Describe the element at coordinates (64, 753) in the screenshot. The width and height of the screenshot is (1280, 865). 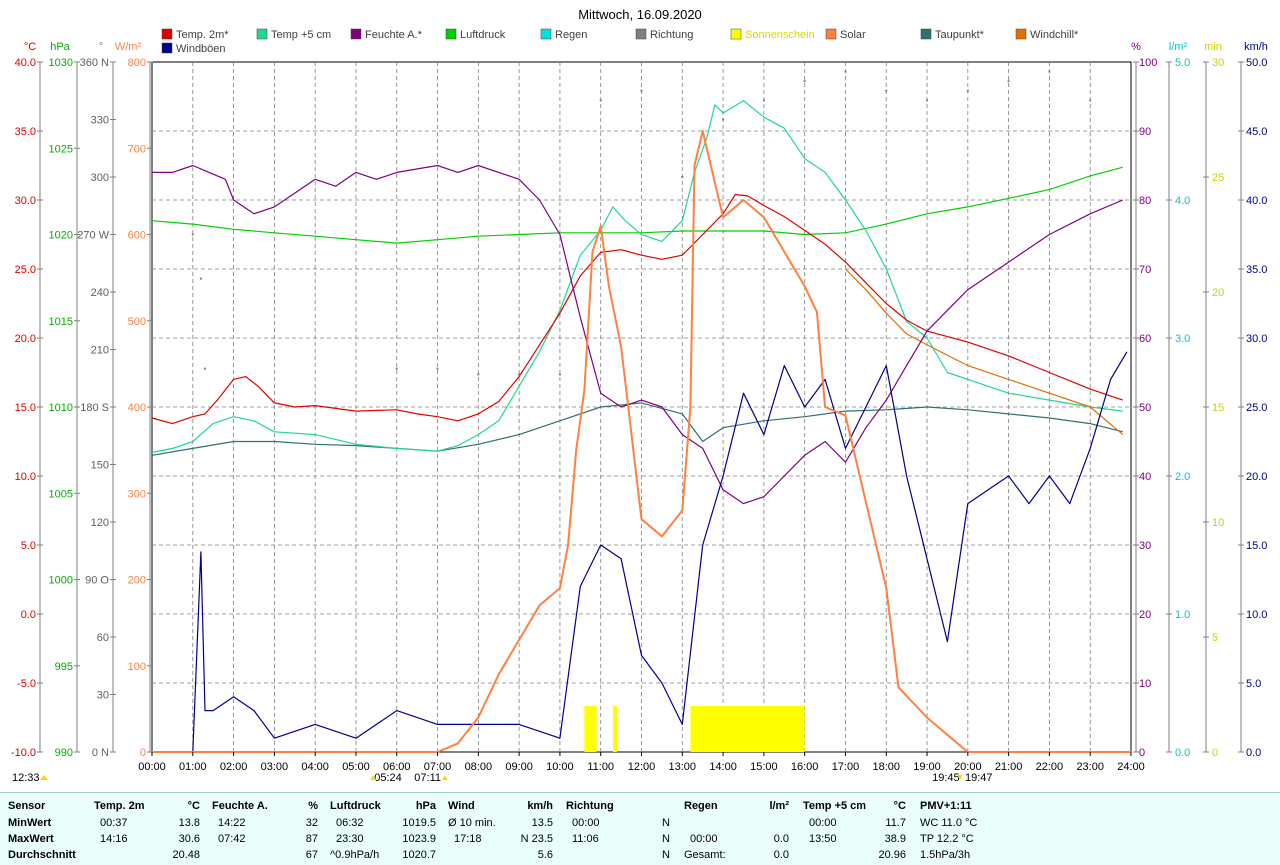
I see `axis-tick-label: 990` at that location.